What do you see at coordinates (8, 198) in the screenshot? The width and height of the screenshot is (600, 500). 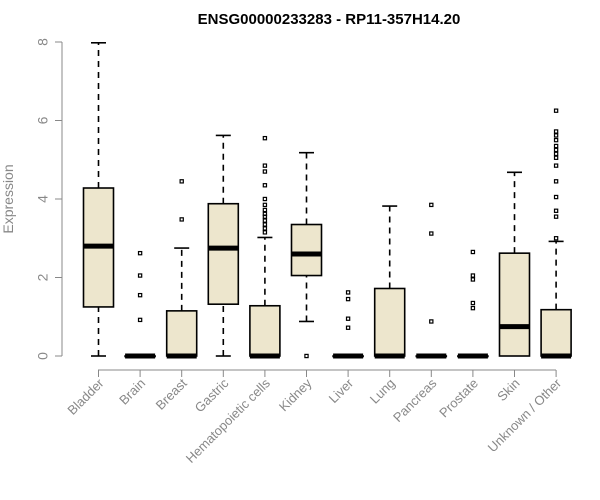 I see `y-axis-label: Expression` at bounding box center [8, 198].